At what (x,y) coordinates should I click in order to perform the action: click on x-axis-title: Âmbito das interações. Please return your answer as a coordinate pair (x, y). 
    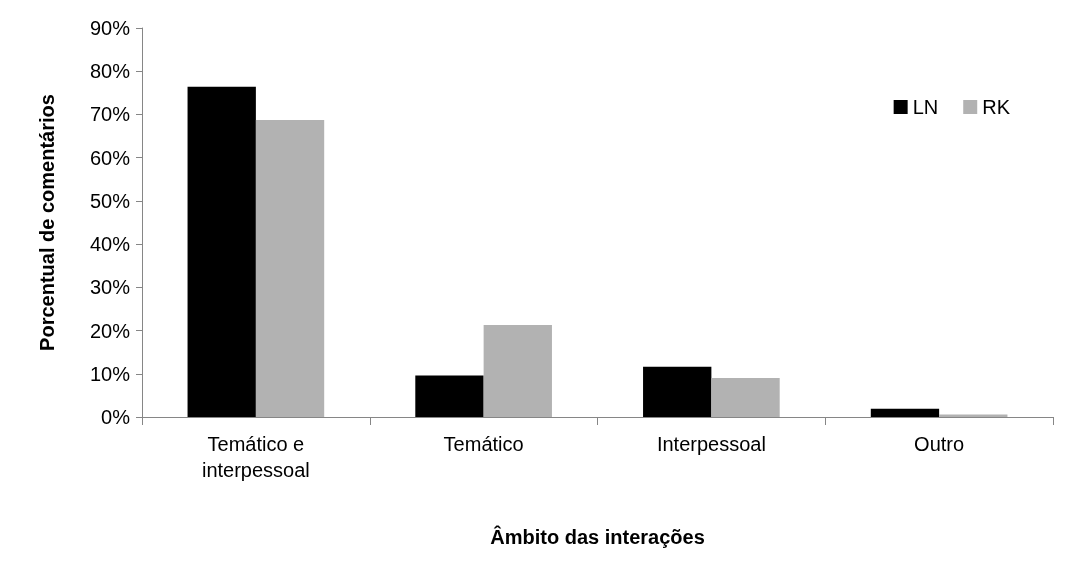
    Looking at the image, I should click on (597, 536).